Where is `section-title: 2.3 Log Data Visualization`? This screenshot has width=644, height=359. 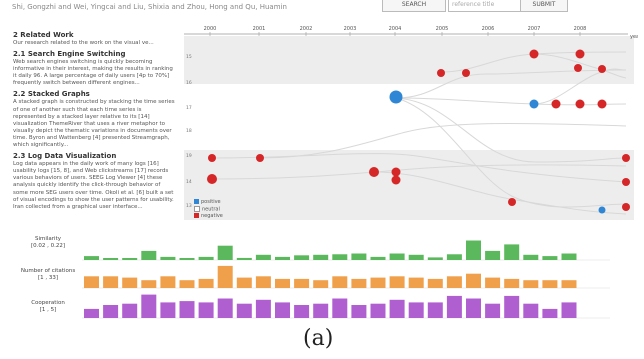
section-title: 2.3 Log Data Visualization is located at coordinates (65, 156).